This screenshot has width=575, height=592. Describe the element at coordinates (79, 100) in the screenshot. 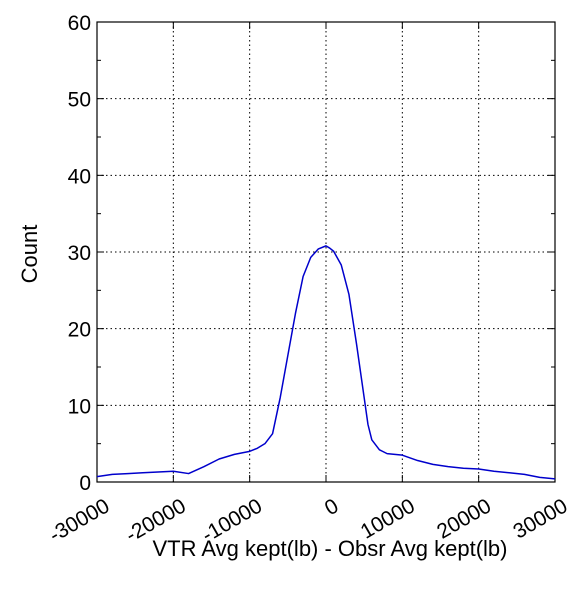

I see `y-tick-label: 50` at that location.